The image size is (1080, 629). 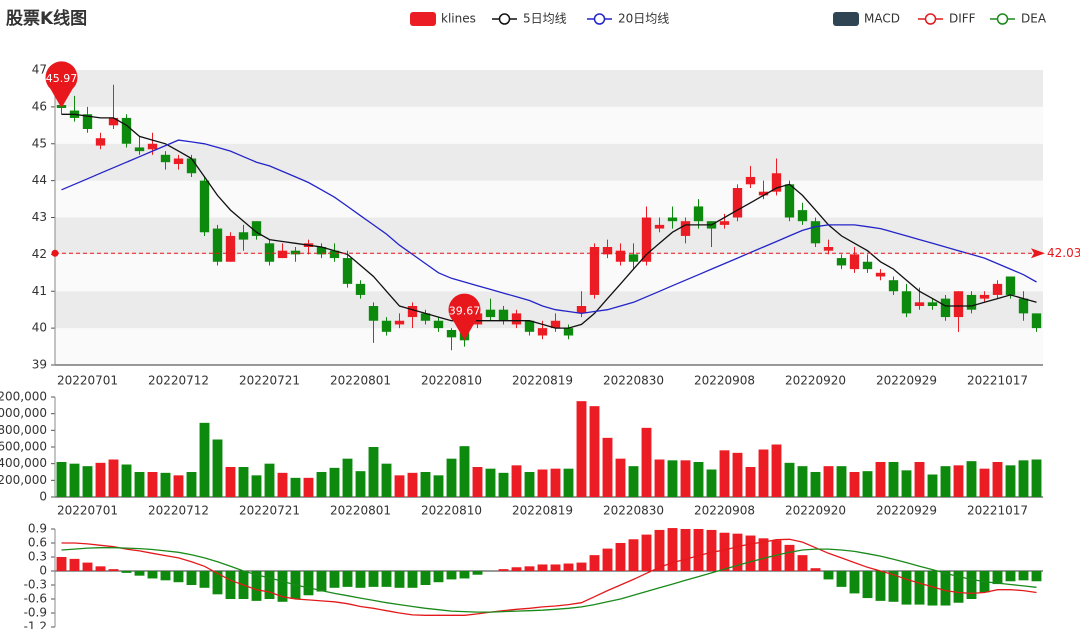 What do you see at coordinates (882, 19) in the screenshot?
I see `legend-label: MACD` at bounding box center [882, 19].